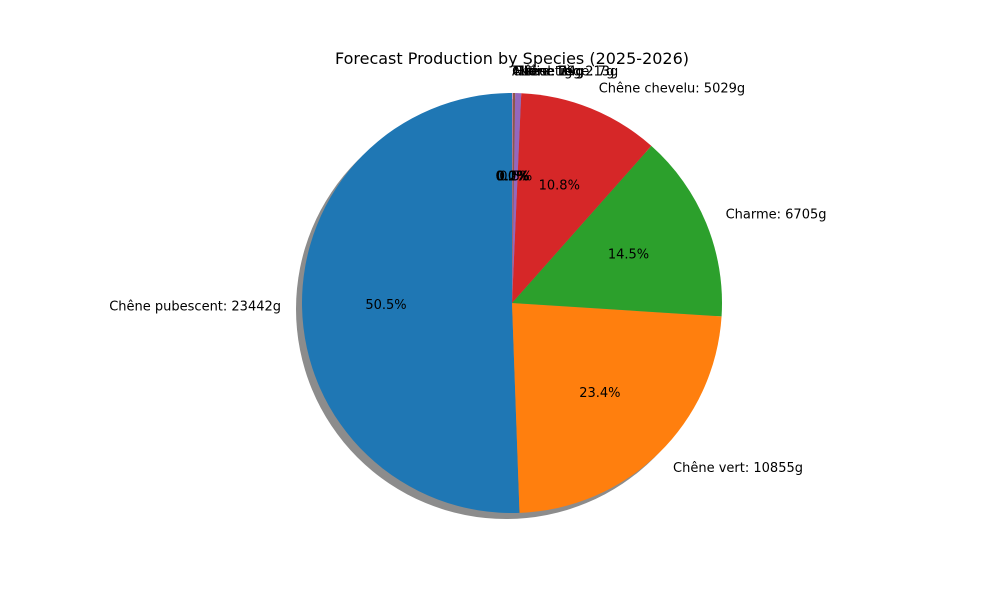 This screenshot has height=600, width=1000. I want to click on slice-label: Chêne liège: 7g, so click(563, 72).